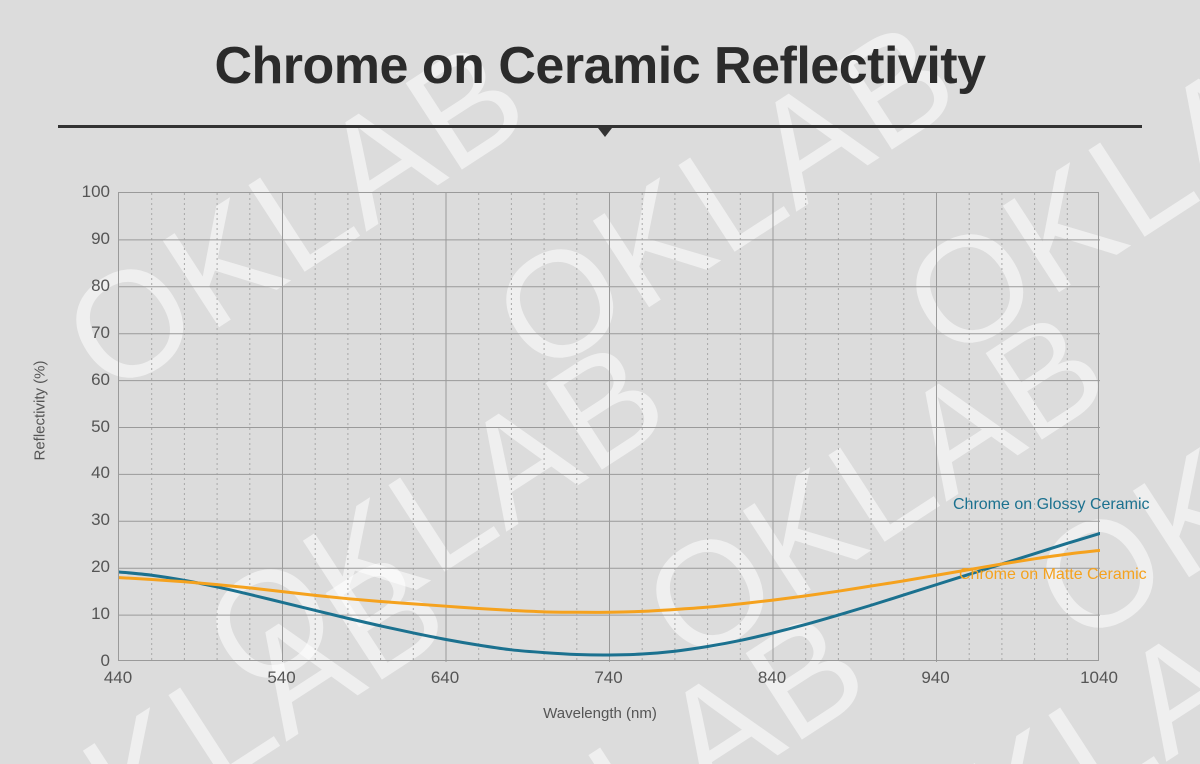  What do you see at coordinates (40, 410) in the screenshot?
I see `y-axis-title: Reflectivity (%)` at bounding box center [40, 410].